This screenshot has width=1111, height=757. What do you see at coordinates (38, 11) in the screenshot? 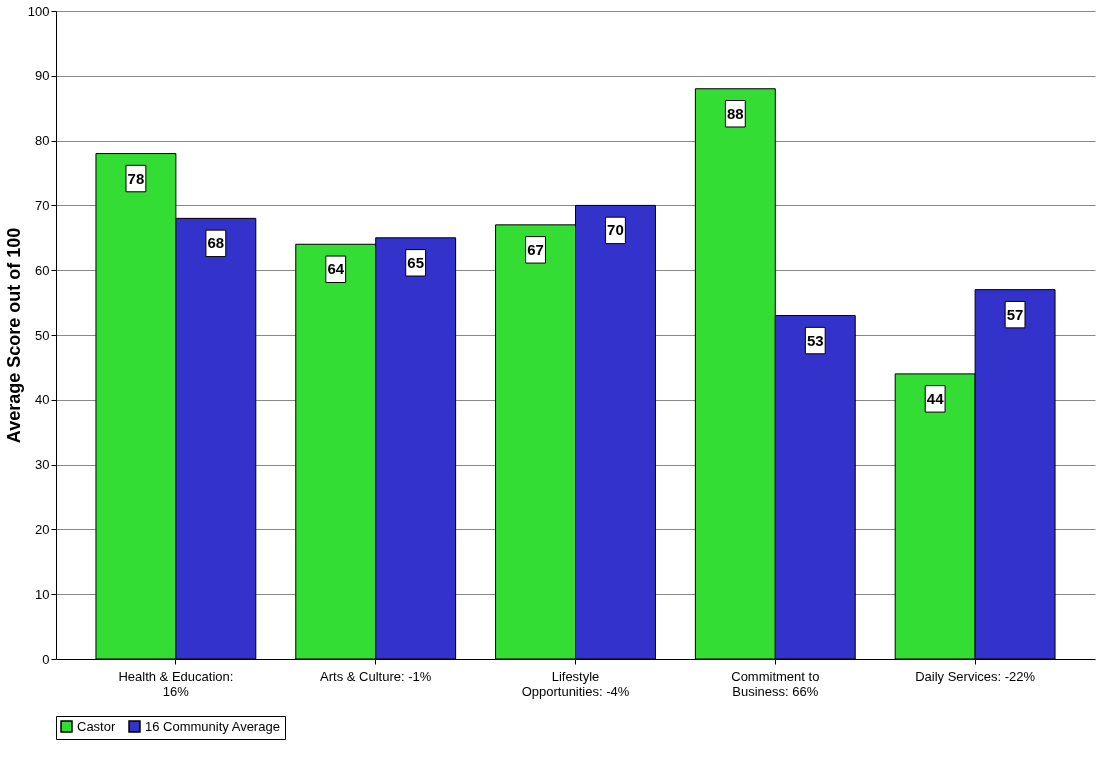
I see `y-tick-label: 100` at bounding box center [38, 11].